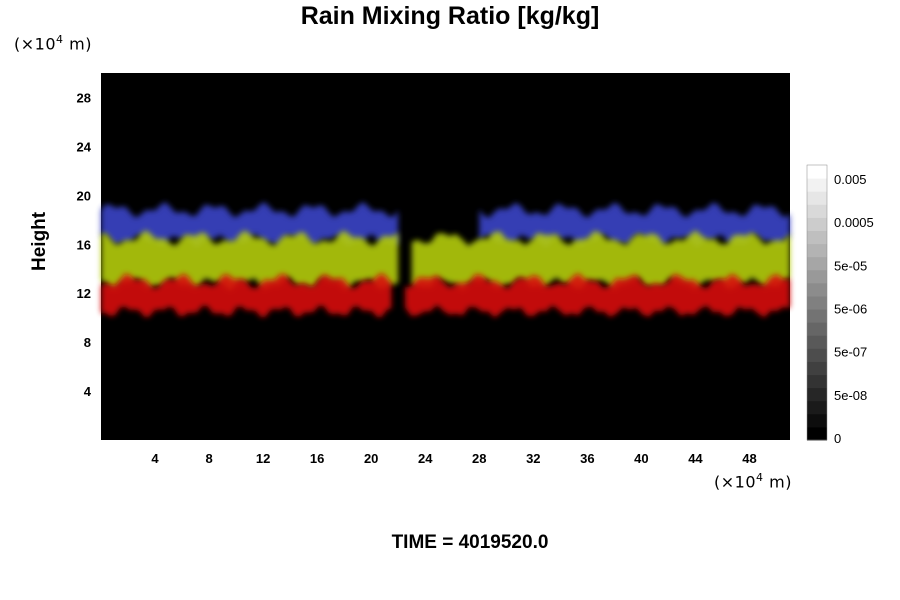 Image resolution: width=900 pixels, height=600 pixels. Describe the element at coordinates (450, 16) in the screenshot. I see `chart-title: Rain Mixing Ratio [kg/kg]` at that location.